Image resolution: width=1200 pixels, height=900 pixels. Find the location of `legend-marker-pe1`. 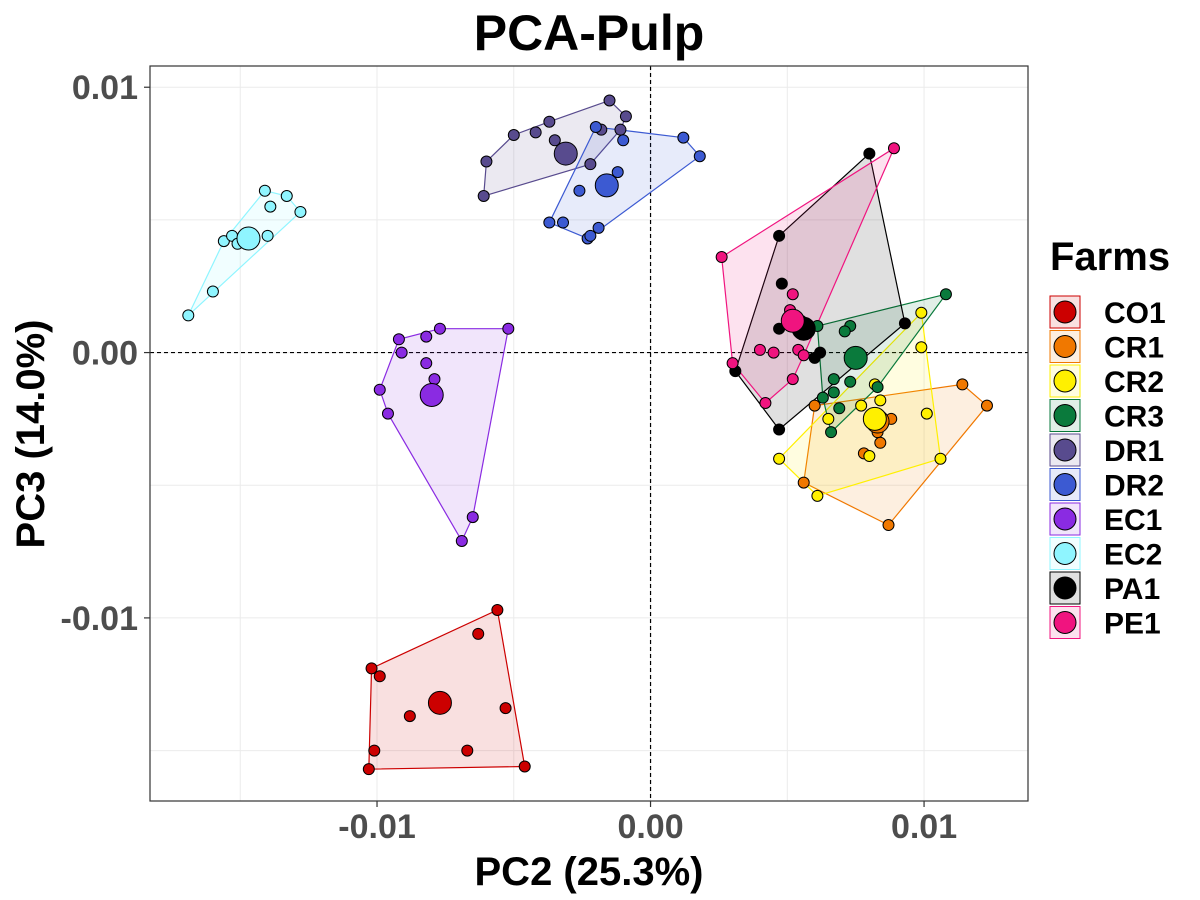

legend-marker-pe1 is located at coordinates (1065, 622).